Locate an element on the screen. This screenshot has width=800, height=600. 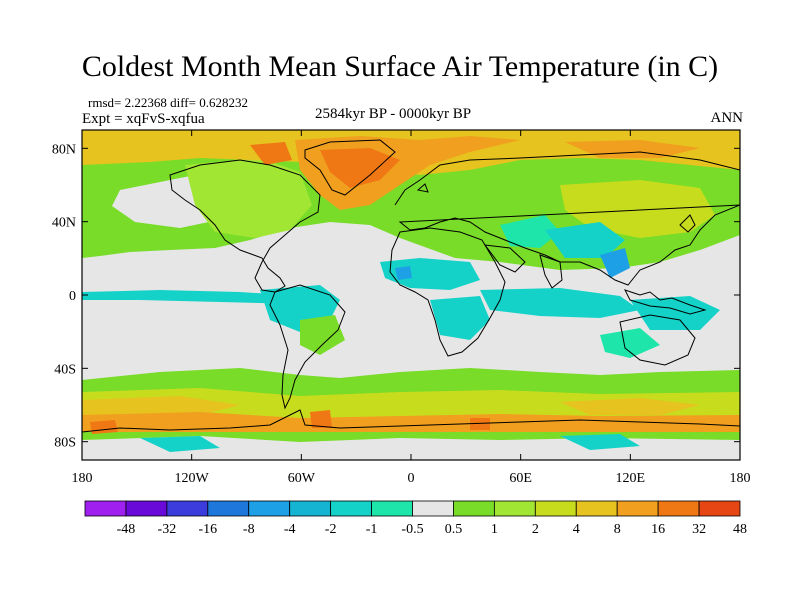
colorbar-label: 0.5 is located at coordinates (454, 529).